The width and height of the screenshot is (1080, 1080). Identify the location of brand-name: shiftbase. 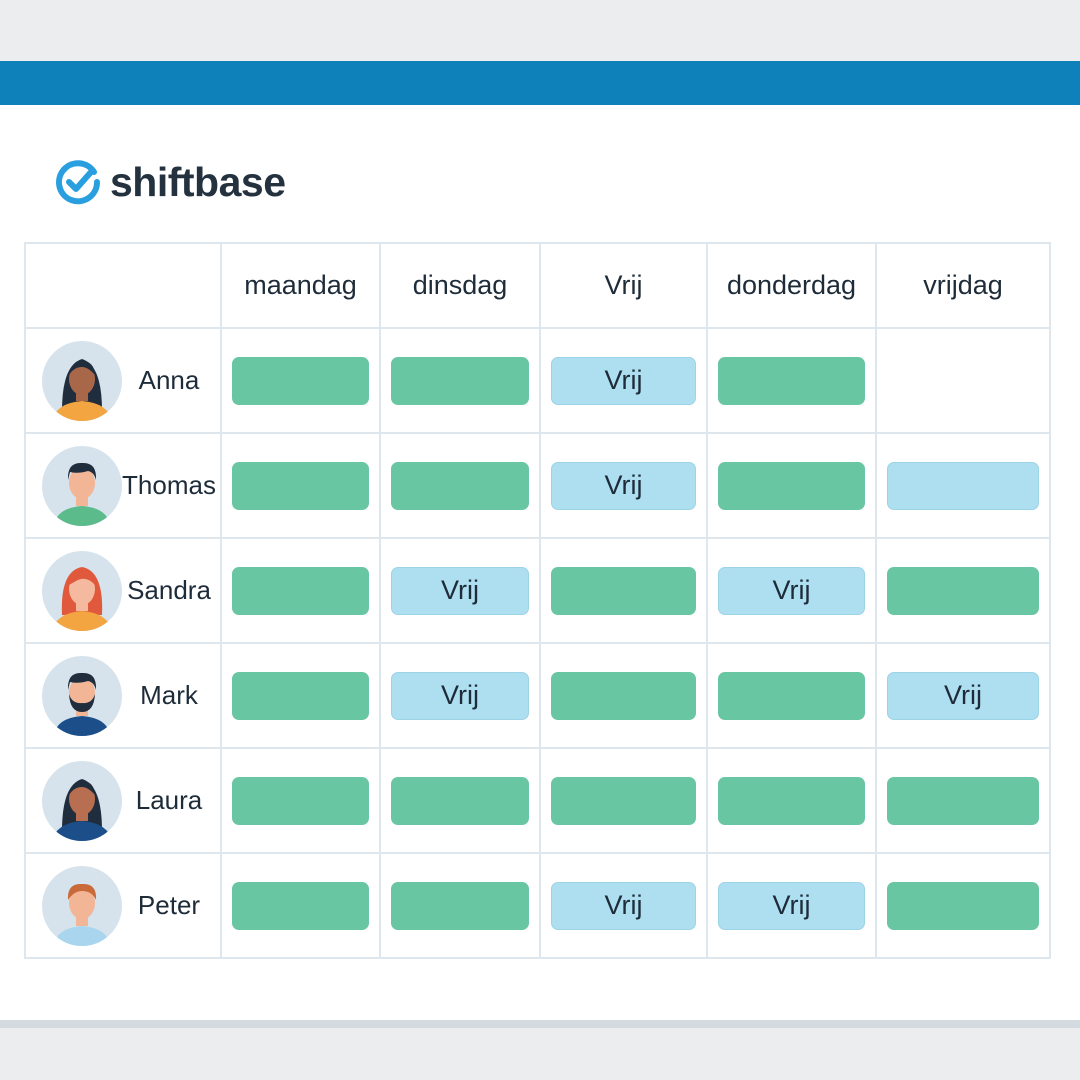
(198, 181).